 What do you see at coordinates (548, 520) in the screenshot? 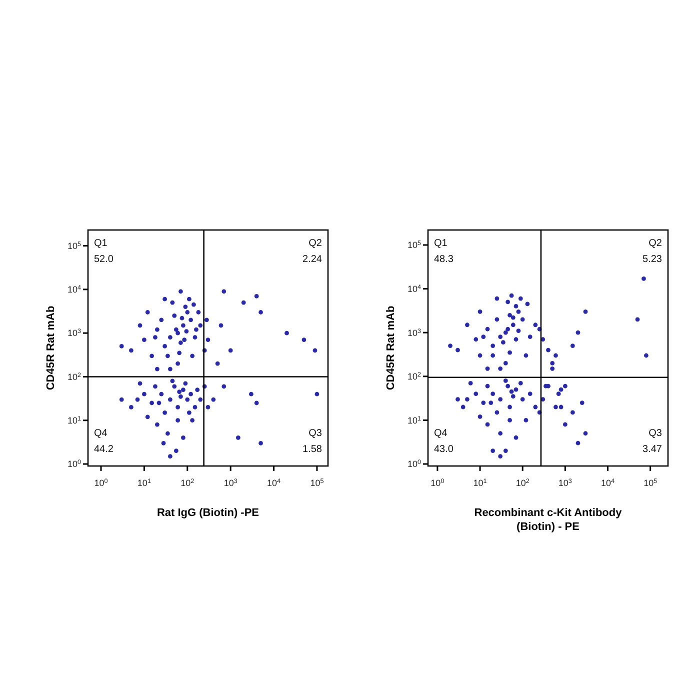
I see `x-axis-title: Recombinant c-Kit Antibody (Biotin) - PE` at bounding box center [548, 520].